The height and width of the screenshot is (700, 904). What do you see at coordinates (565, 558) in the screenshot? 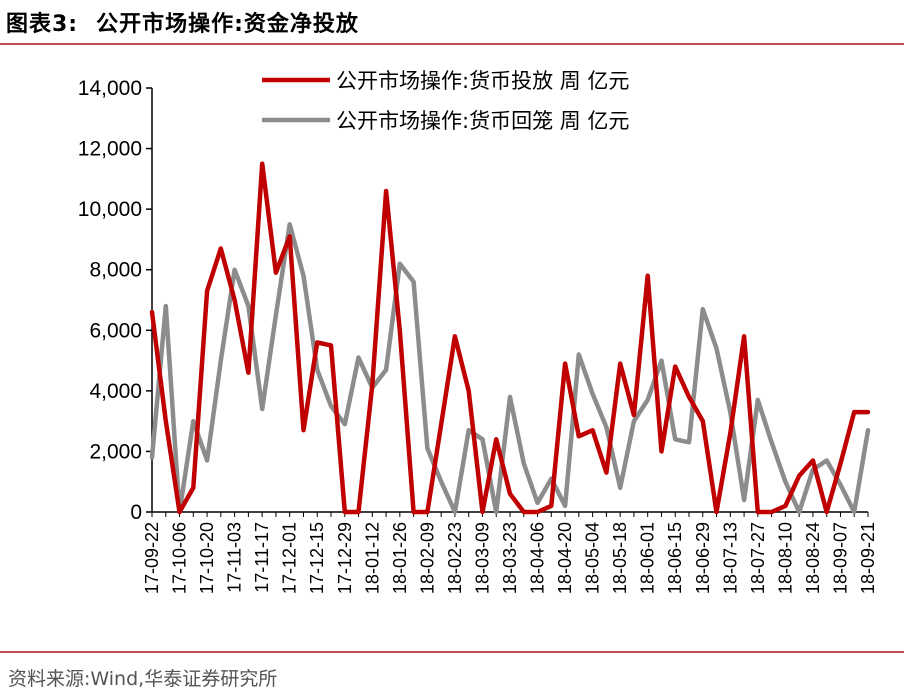
I see `x-tick-label: 18-04-20` at bounding box center [565, 558].